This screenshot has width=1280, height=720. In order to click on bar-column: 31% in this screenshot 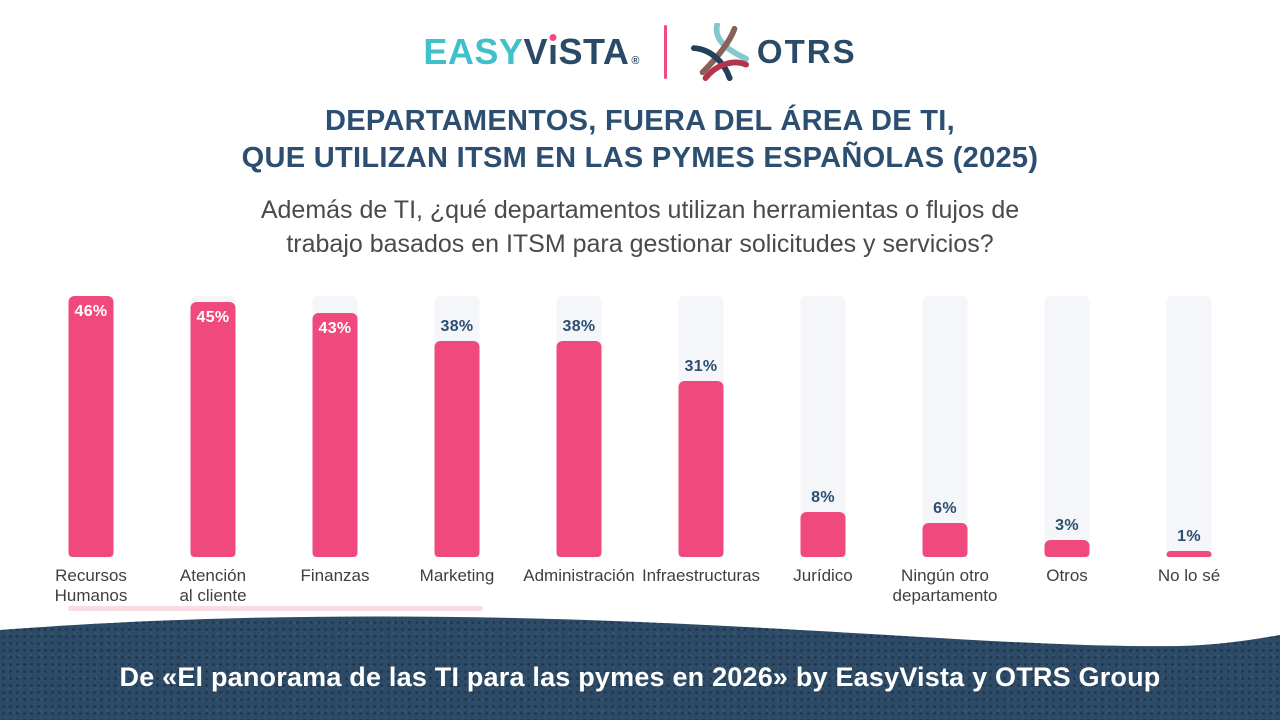, I will do `click(701, 426)`.